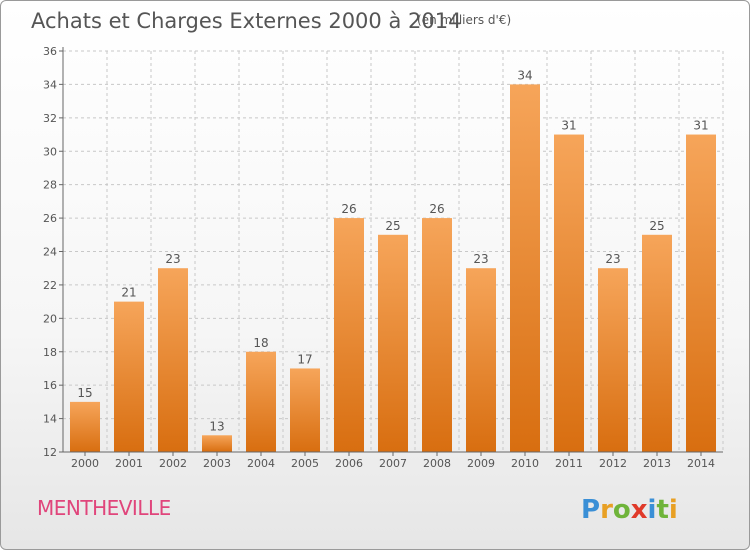 This screenshot has height=550, width=750. I want to click on chart-title: Achats et Charges Externes 2000 à 2014, so click(246, 21).